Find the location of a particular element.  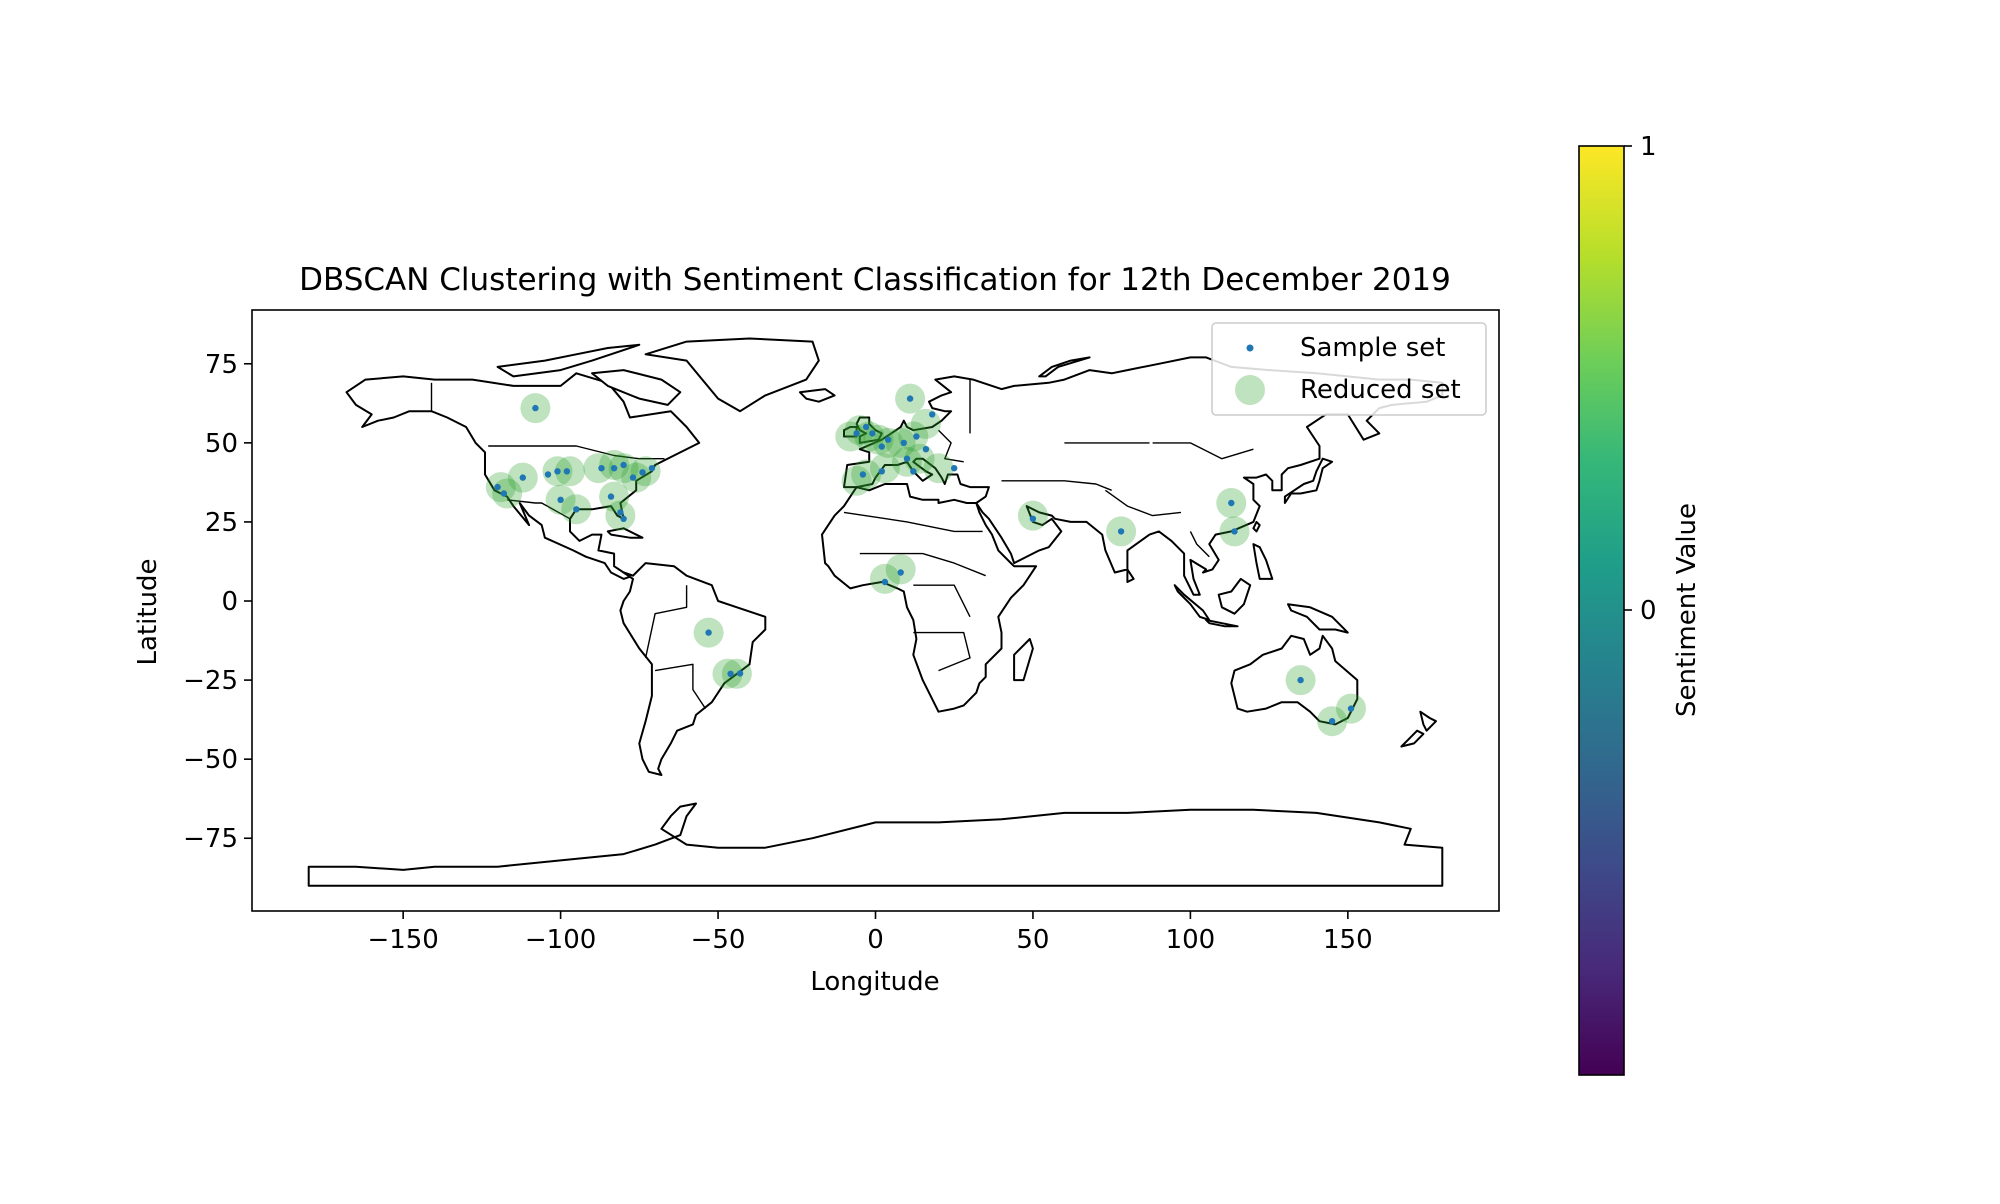

y-axis-ticks: 75 50 25 0 −25 −50 −75 is located at coordinates (217, 602).